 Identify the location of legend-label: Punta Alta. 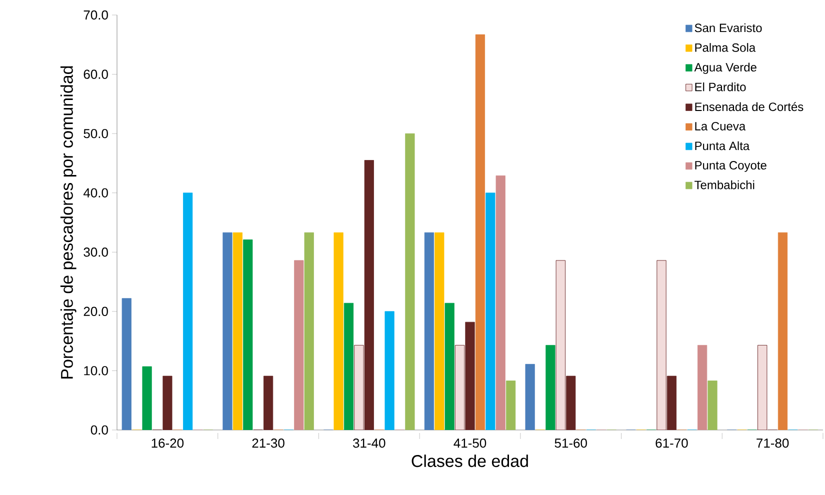
(722, 145).